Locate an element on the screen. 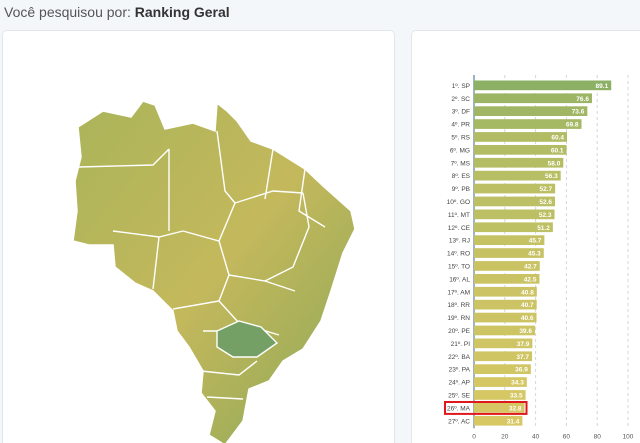  data-label: 52.6 is located at coordinates (545, 202).